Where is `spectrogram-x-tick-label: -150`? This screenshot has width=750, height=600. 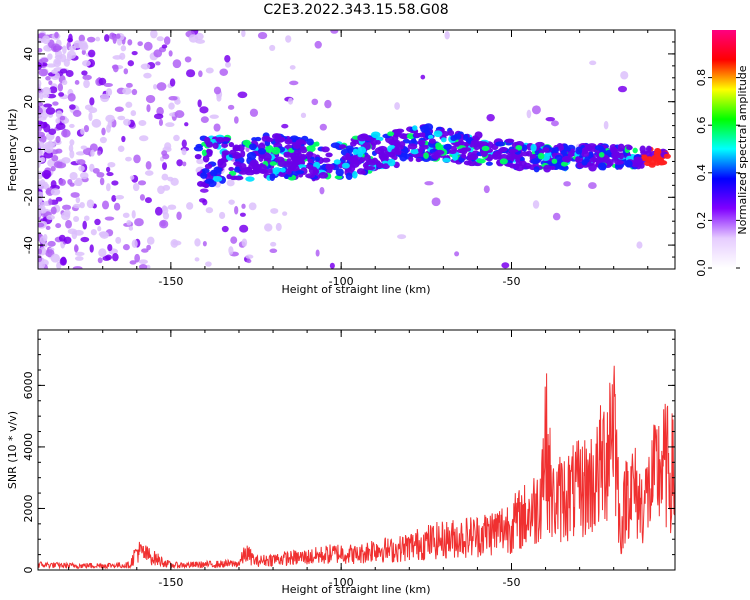
spectrogram-x-tick-label: -150 is located at coordinates (170, 281).